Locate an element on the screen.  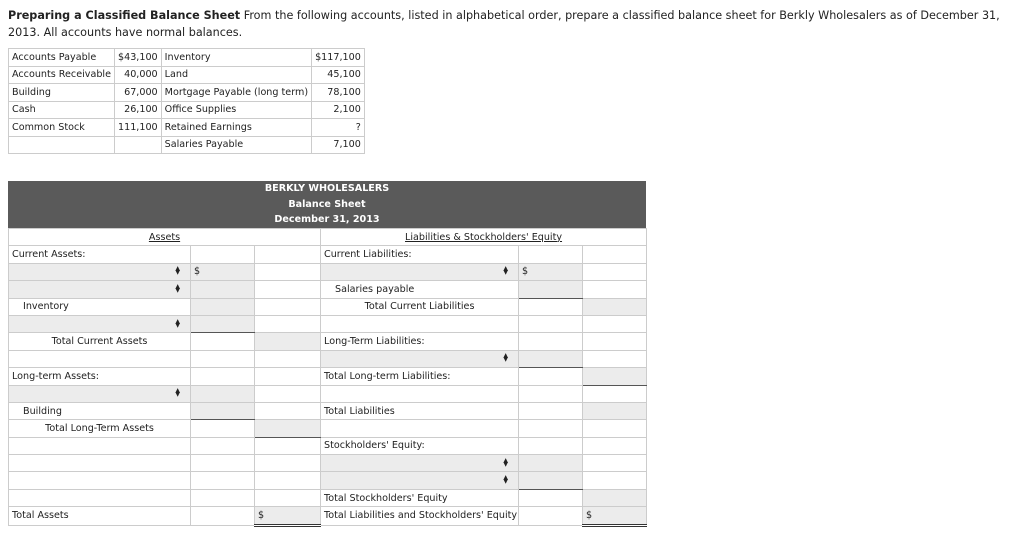
account-name: Cash is located at coordinates (61, 109).